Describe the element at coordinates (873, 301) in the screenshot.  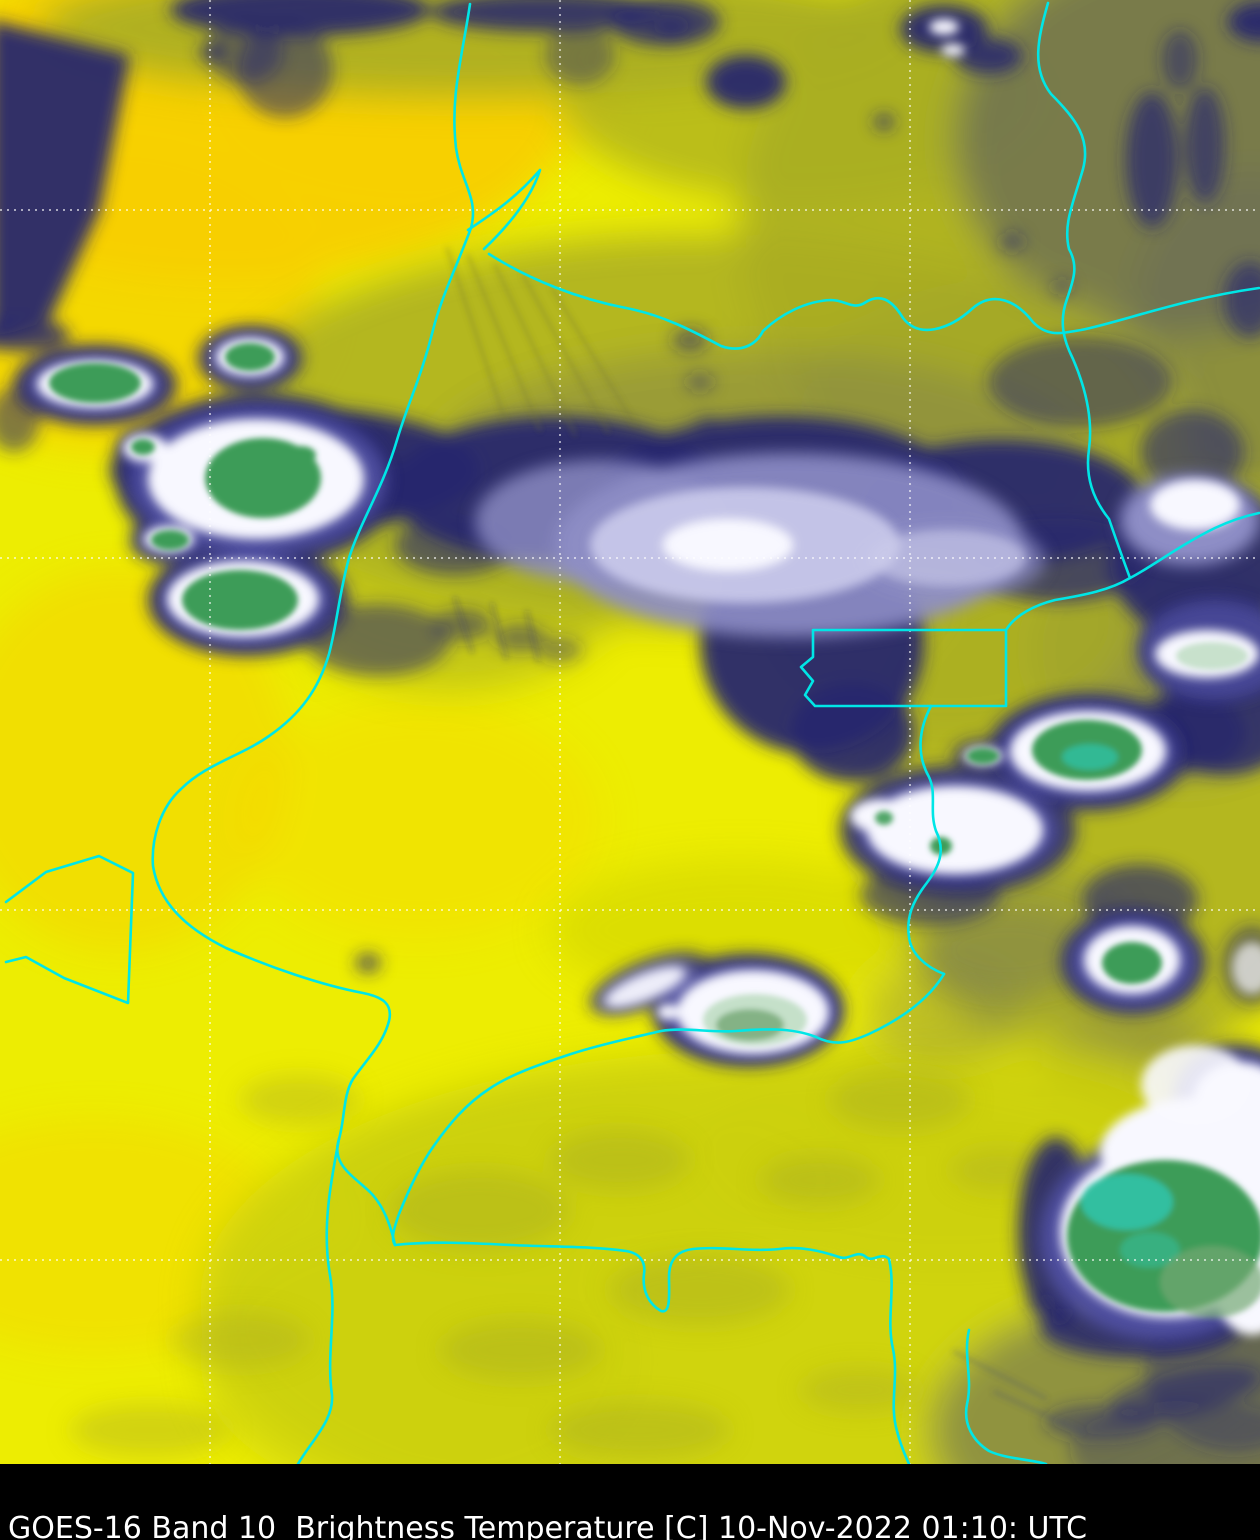
I see `boundary-mid-east-west` at that location.